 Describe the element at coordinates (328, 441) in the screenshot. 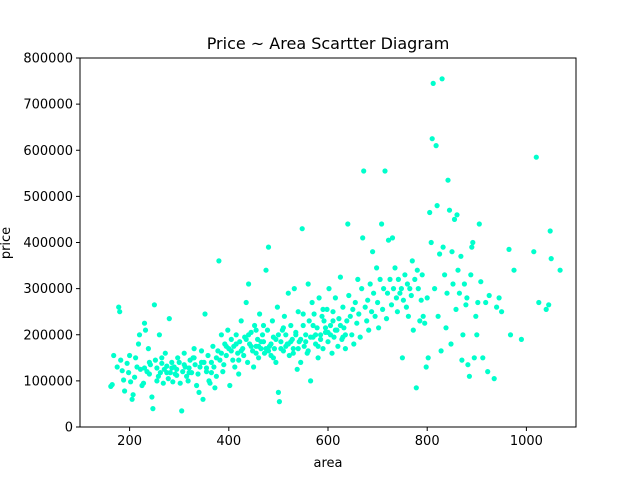

I see `x-tick-label: 600` at that location.